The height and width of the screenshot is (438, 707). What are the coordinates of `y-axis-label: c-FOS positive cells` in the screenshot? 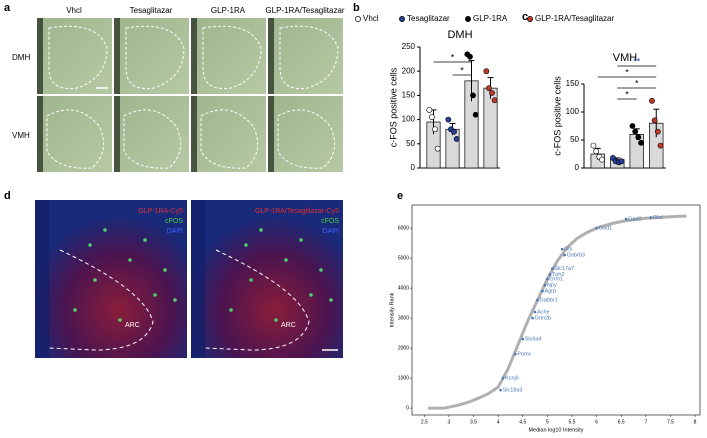 It's located at (557, 116).